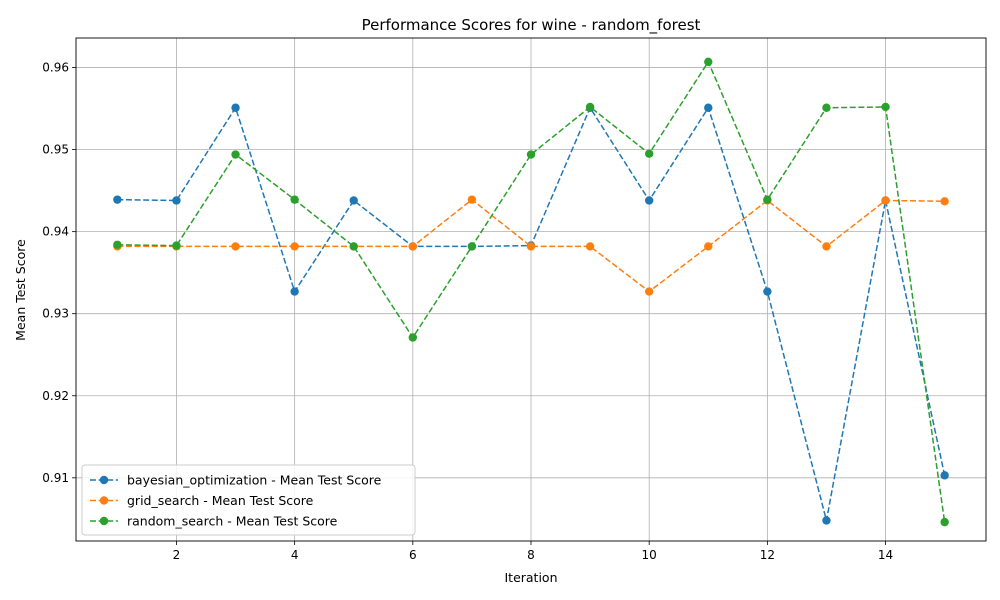  I want to click on x-tick-label: 10, so click(649, 555).